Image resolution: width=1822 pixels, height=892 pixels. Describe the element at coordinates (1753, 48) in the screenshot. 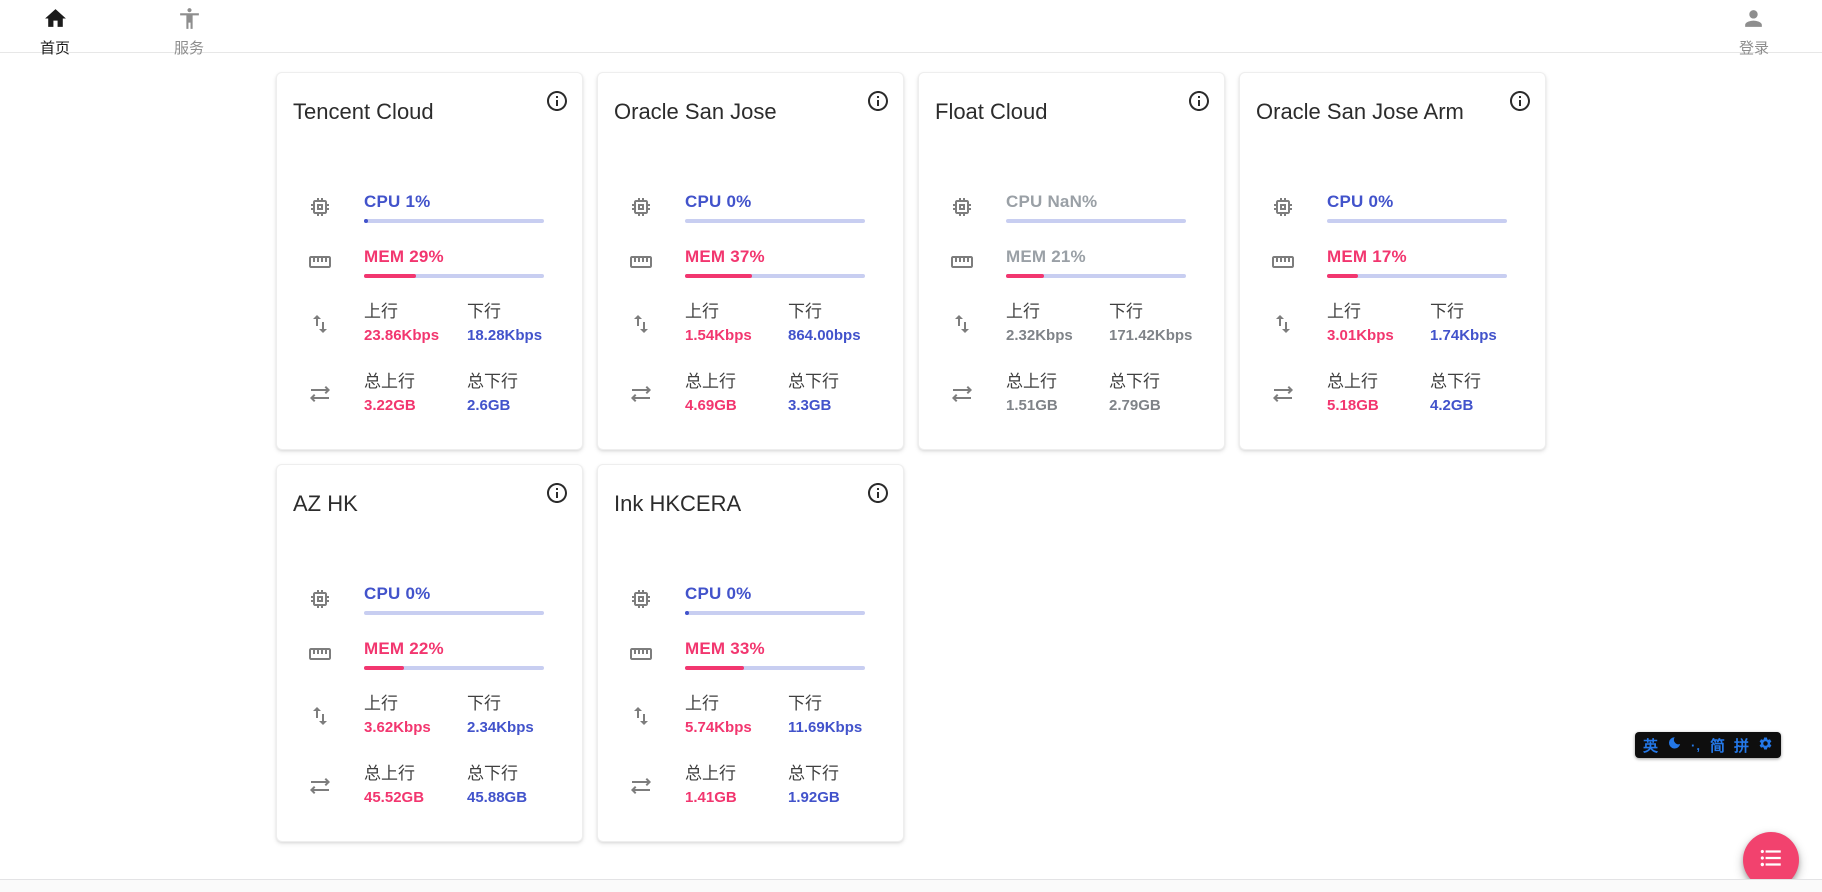

I see `nav-login-label: 登录` at that location.